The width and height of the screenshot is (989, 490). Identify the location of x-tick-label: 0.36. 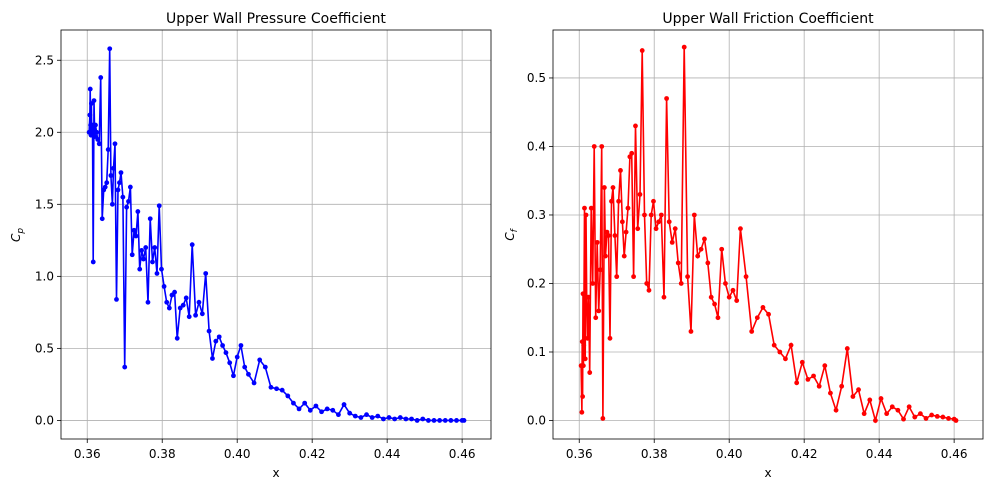
(87, 454).